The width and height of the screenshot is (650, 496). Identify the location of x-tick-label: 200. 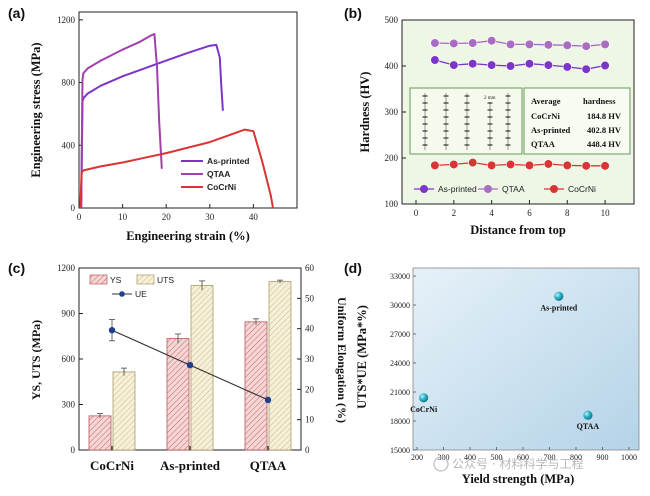
(417, 457).